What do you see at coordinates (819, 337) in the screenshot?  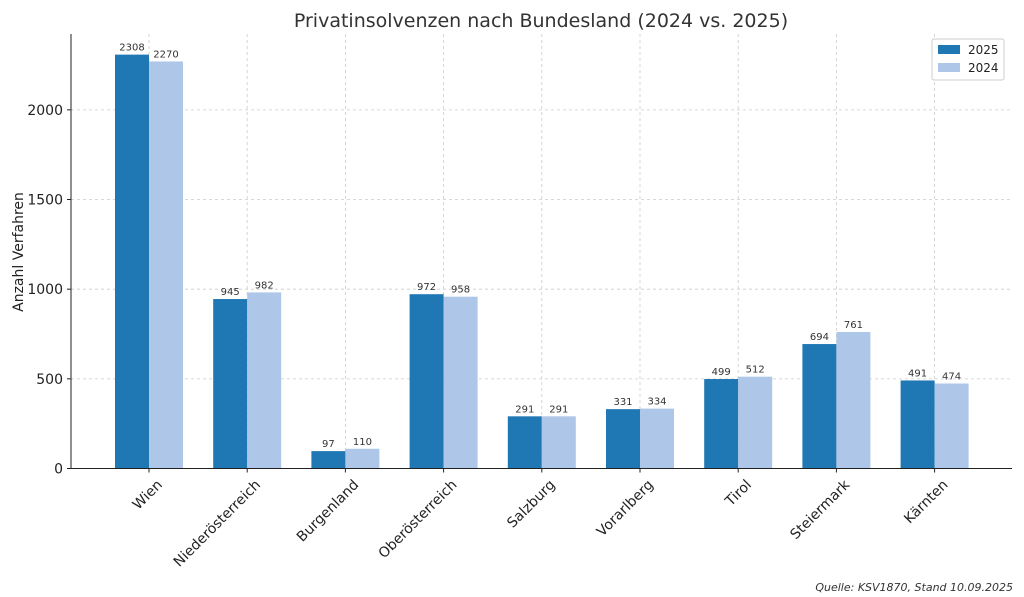 I see `data-label: 694` at bounding box center [819, 337].